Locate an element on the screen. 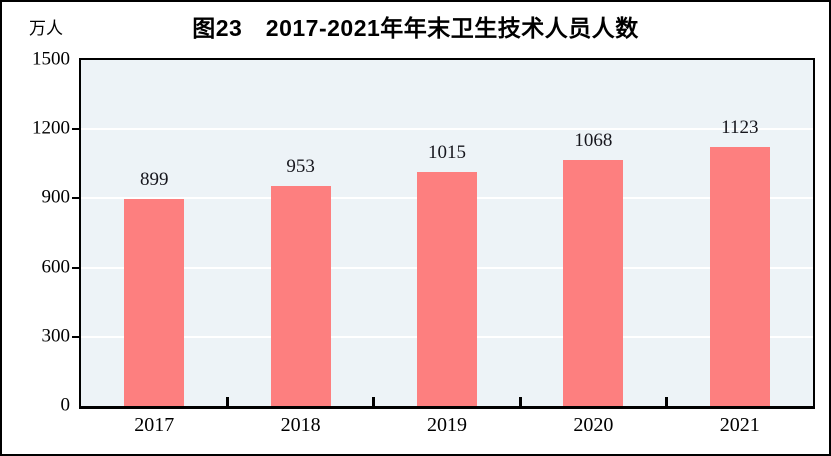 This screenshot has height=456, width=831. bar-value-label: 899 is located at coordinates (154, 179).